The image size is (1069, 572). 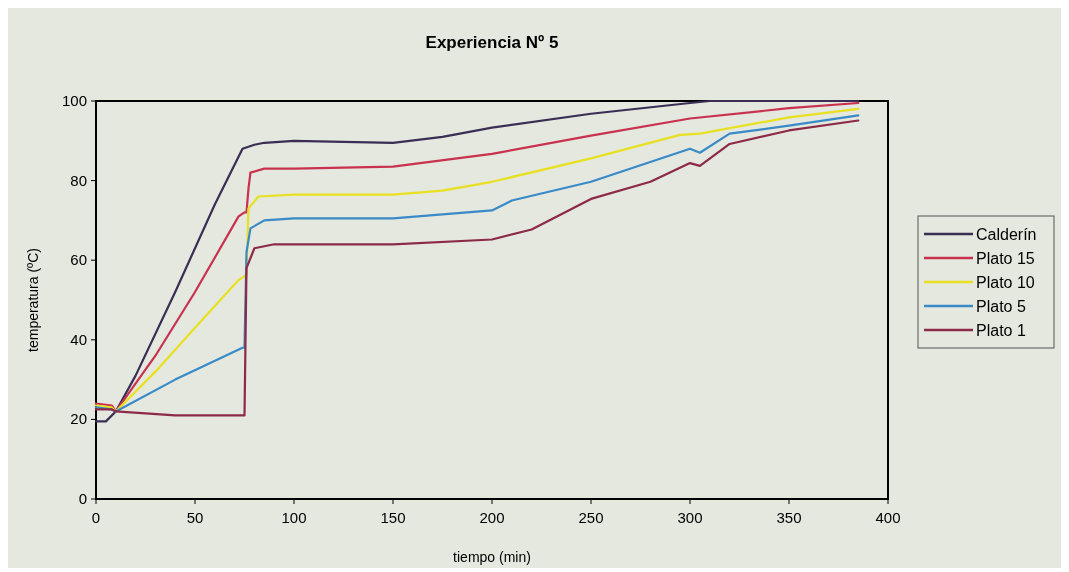 What do you see at coordinates (82, 498) in the screenshot?
I see `y-tick-label: 0` at bounding box center [82, 498].